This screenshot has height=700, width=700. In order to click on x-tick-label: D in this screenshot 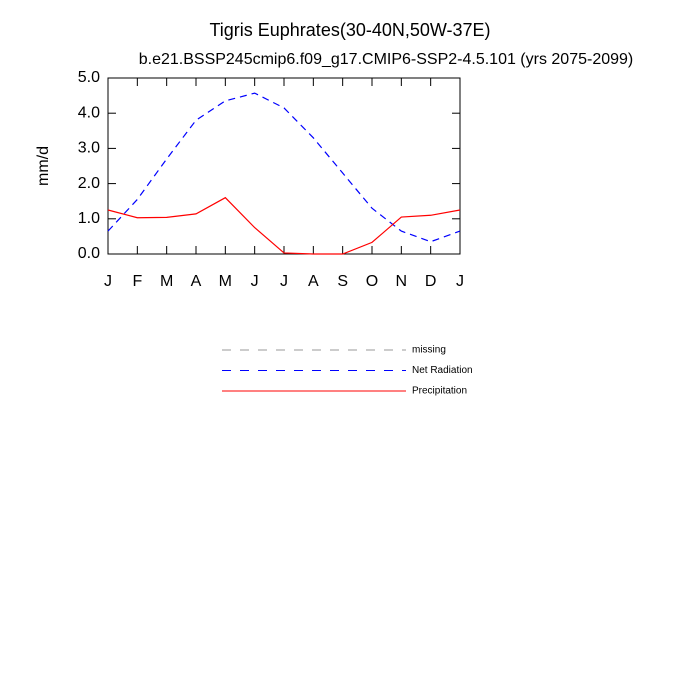, I will do `click(431, 281)`.